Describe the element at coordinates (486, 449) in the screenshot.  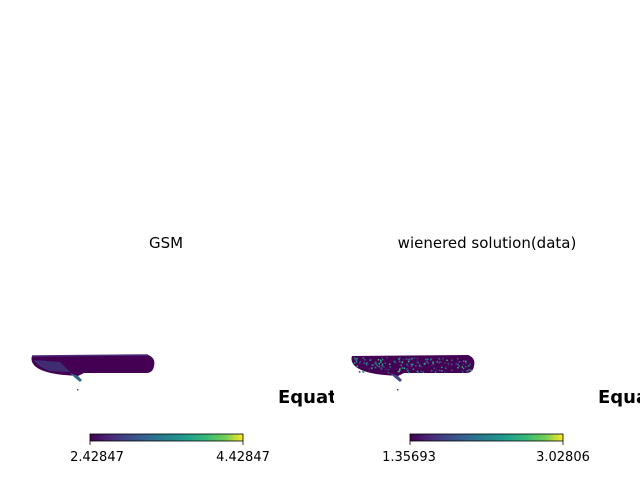
I see `colorbar: 1.35693 3.02806` at that location.